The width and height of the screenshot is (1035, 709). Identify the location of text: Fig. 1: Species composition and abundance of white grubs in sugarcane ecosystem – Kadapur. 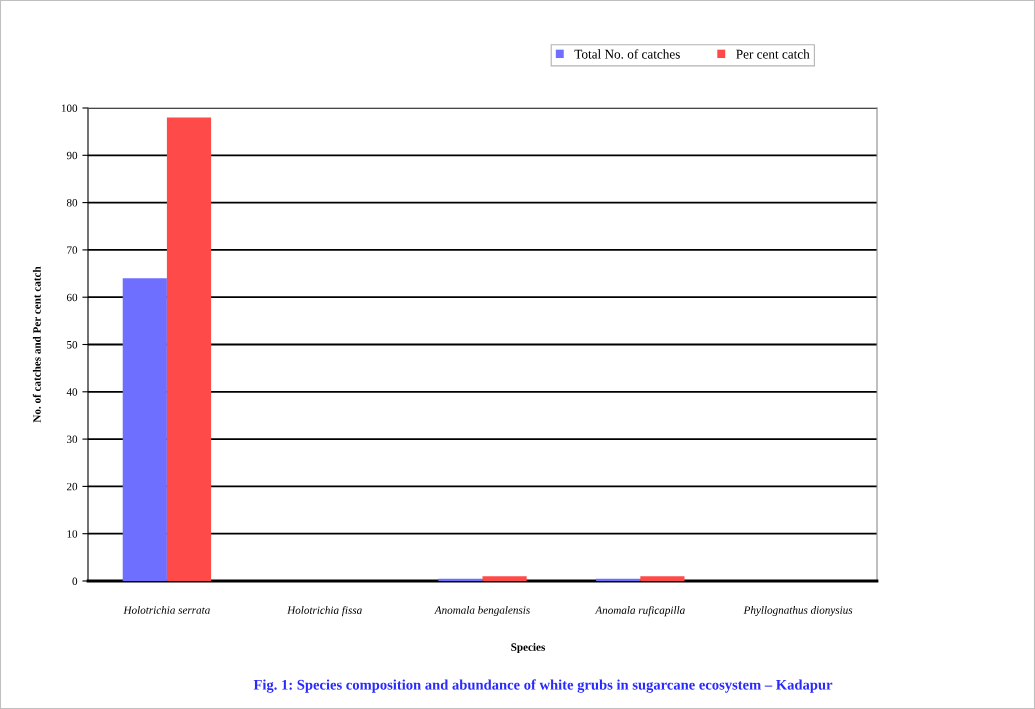
(543, 686).